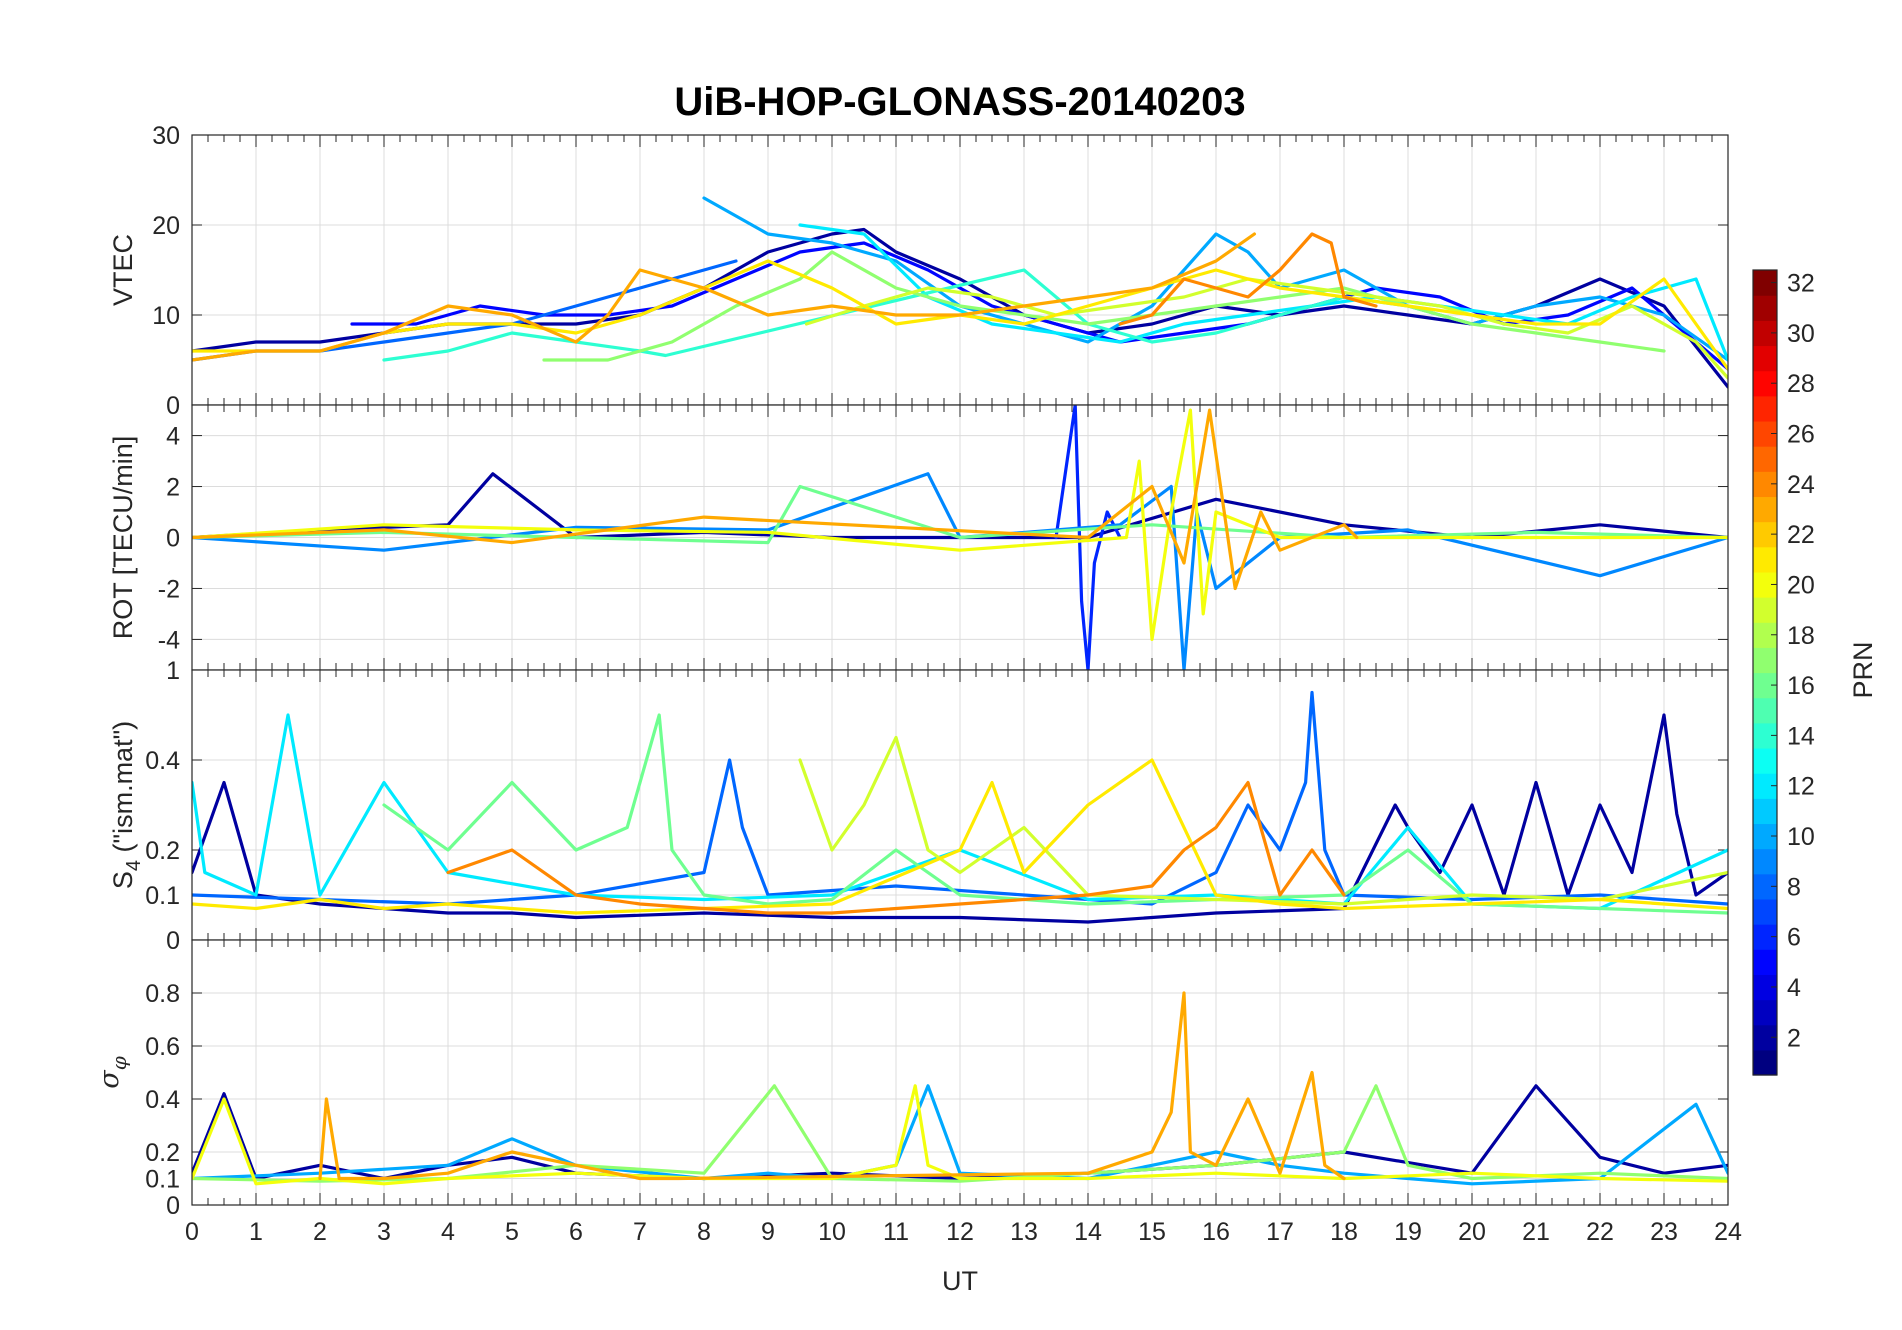 The height and width of the screenshot is (1330, 1902). What do you see at coordinates (1801, 284) in the screenshot?
I see `colorbar-tick-label: 32` at bounding box center [1801, 284].